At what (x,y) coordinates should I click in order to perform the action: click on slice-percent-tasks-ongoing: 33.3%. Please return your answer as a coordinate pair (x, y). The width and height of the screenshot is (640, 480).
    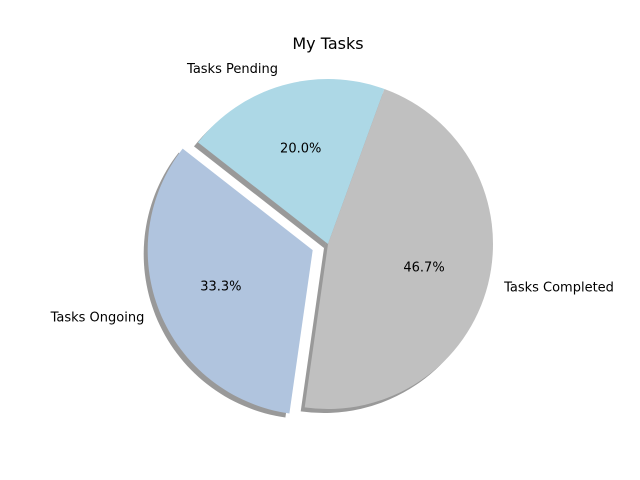
    Looking at the image, I should click on (220, 287).